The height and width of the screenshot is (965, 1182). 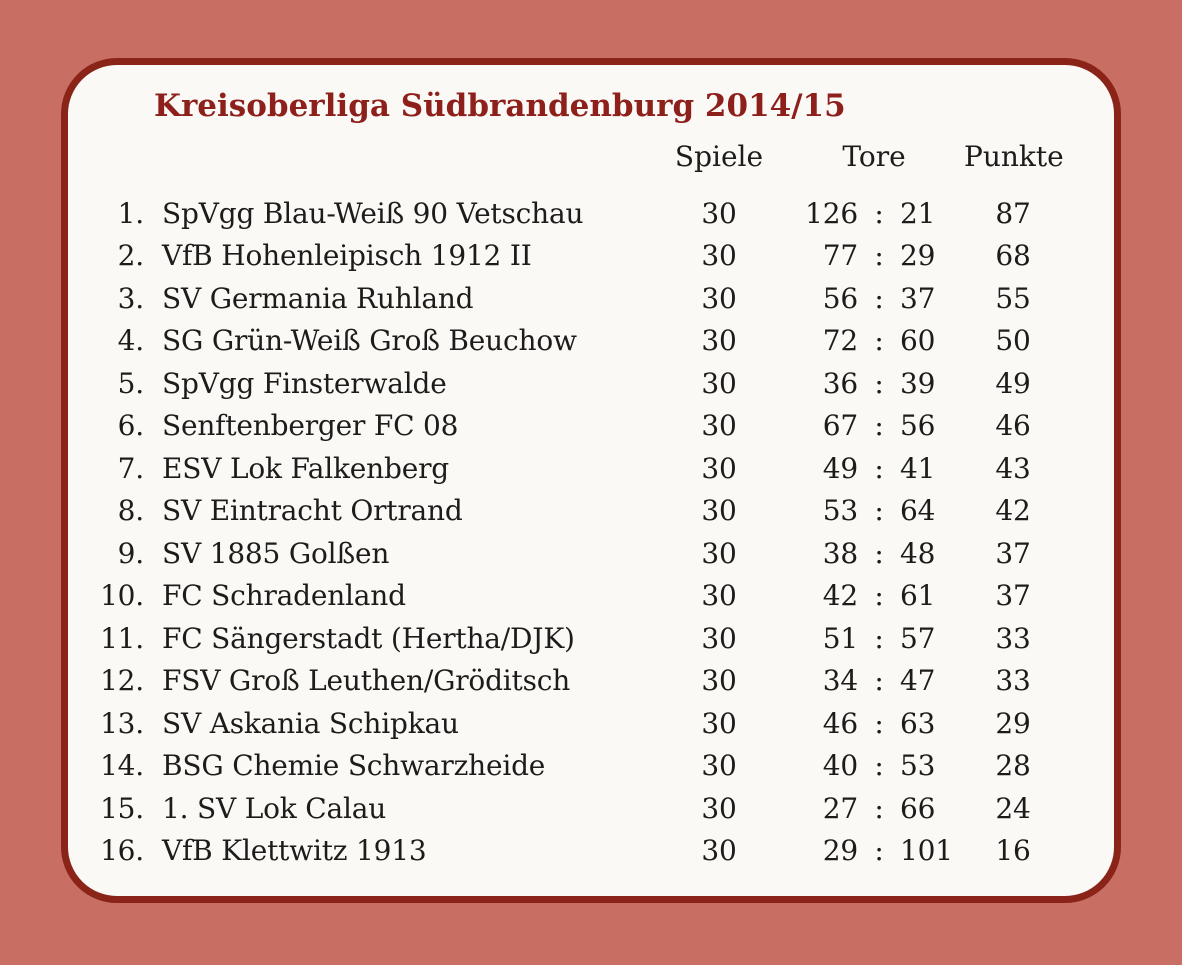 What do you see at coordinates (1013, 468) in the screenshot?
I see `points: 43` at bounding box center [1013, 468].